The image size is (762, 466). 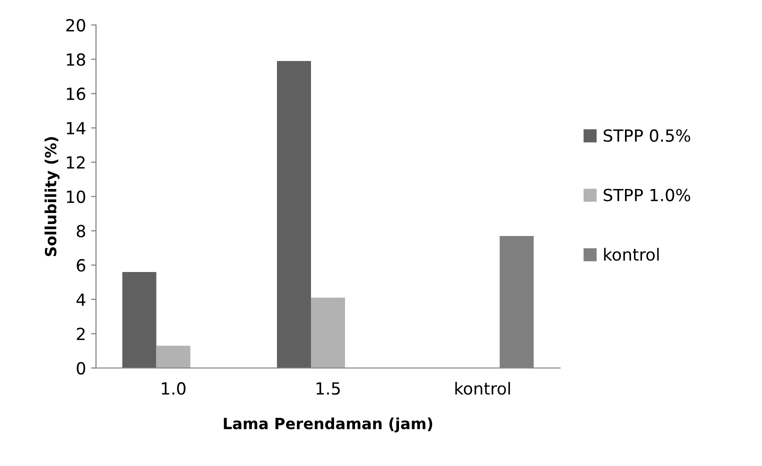 What do you see at coordinates (647, 135) in the screenshot?
I see `legend-label: STPP 0.5%` at bounding box center [647, 135].